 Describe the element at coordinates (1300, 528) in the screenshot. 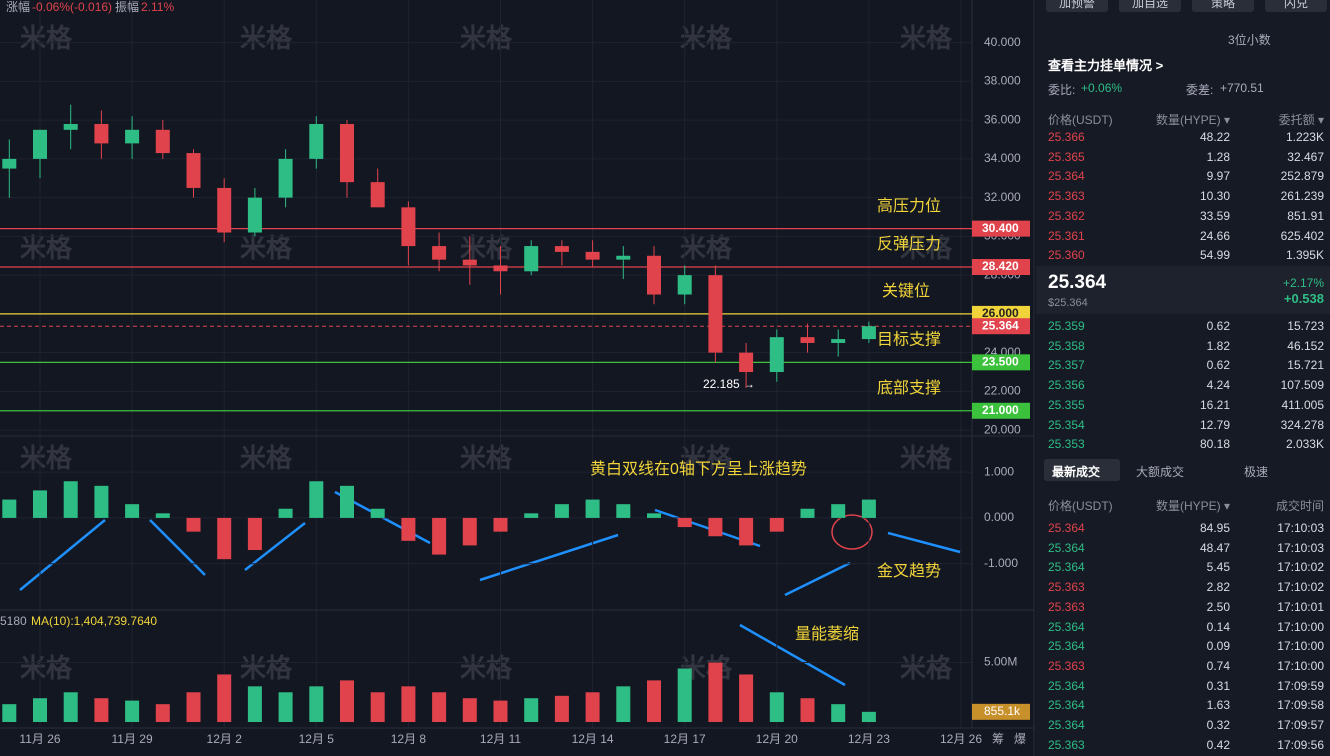

I see `trade-cell: 17:10:03` at that location.